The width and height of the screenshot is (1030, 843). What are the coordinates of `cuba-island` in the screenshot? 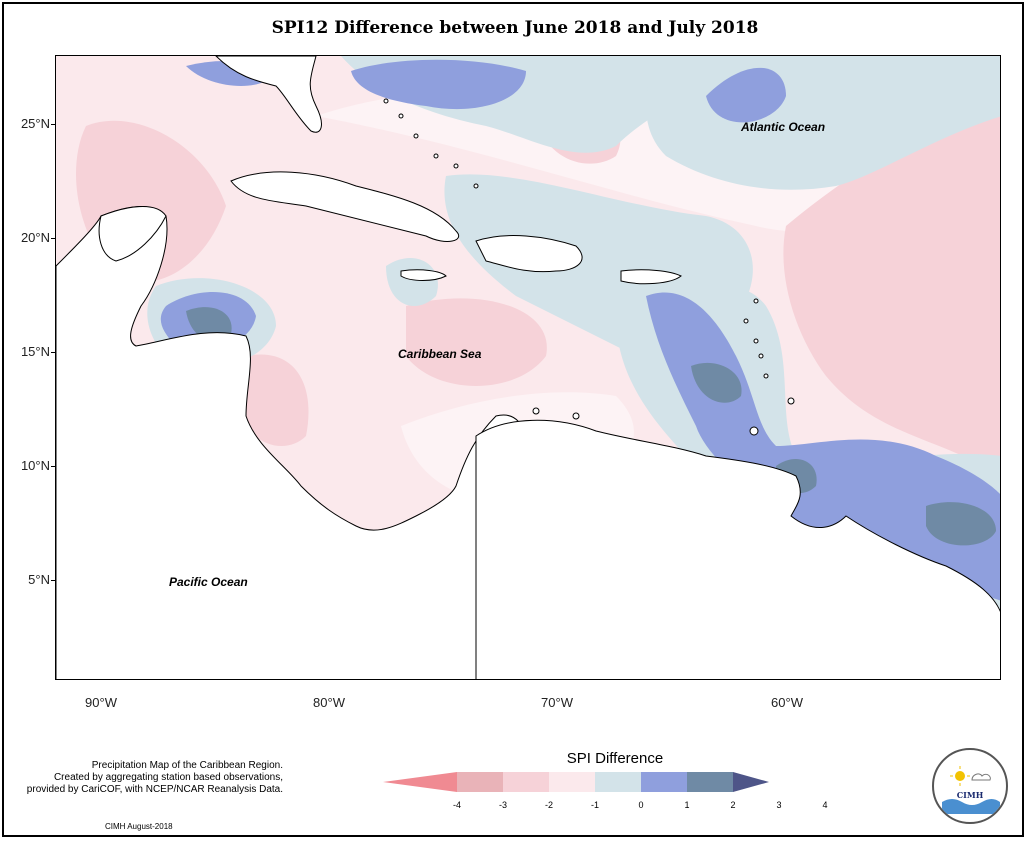 It's located at (344, 206).